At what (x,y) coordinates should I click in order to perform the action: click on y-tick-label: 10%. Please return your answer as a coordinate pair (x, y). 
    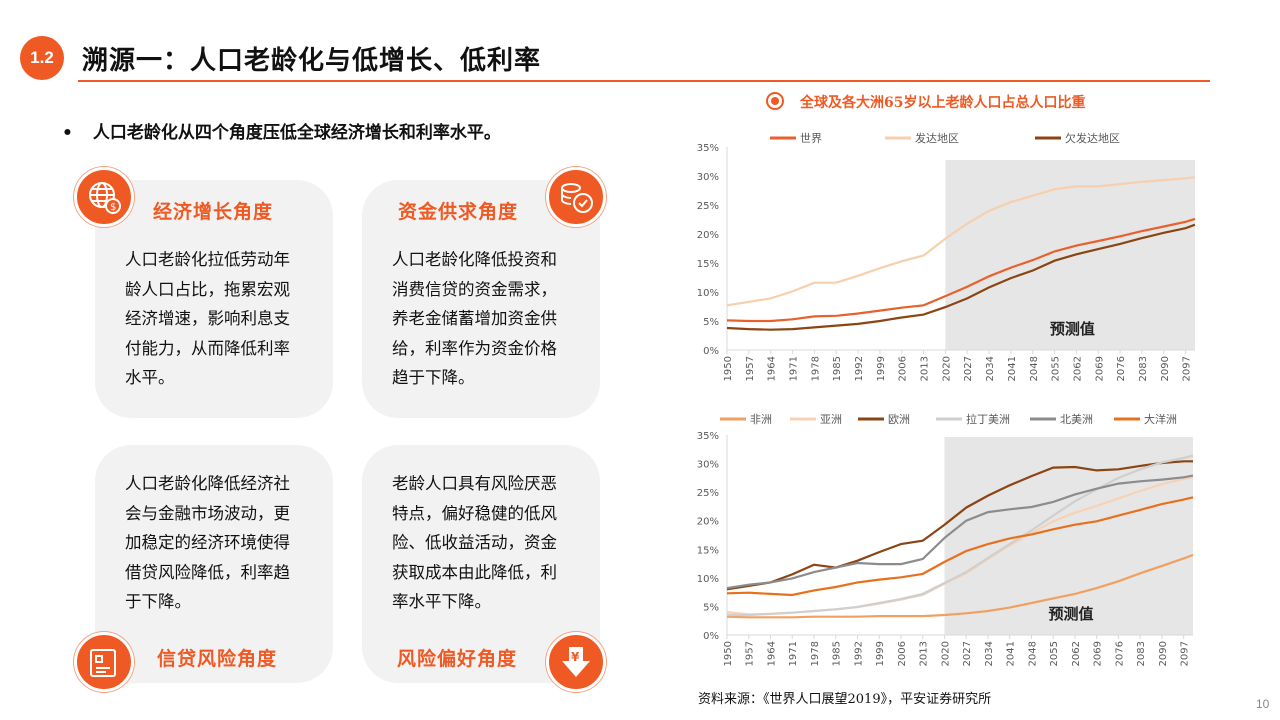
    Looking at the image, I should click on (708, 293).